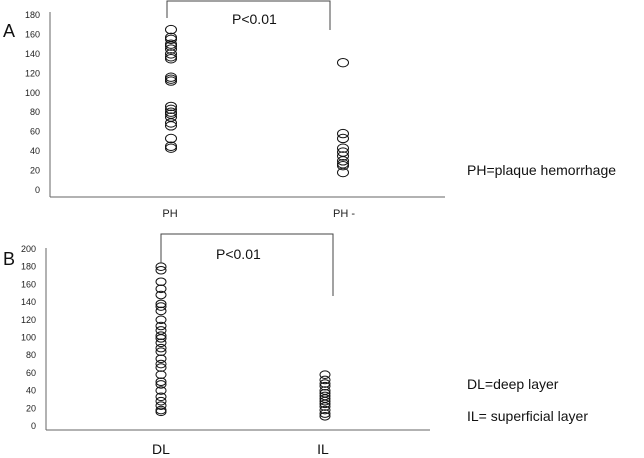 This screenshot has width=644, height=458. I want to click on panel-b-category-label: IL, so click(323, 449).